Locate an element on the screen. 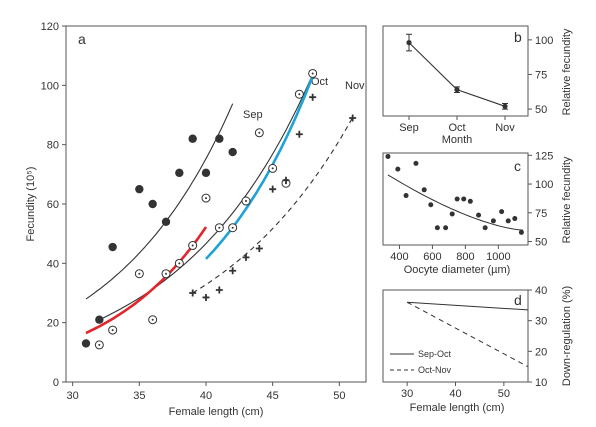 The image size is (596, 427). x-tick-label: 35 is located at coordinates (139, 396).